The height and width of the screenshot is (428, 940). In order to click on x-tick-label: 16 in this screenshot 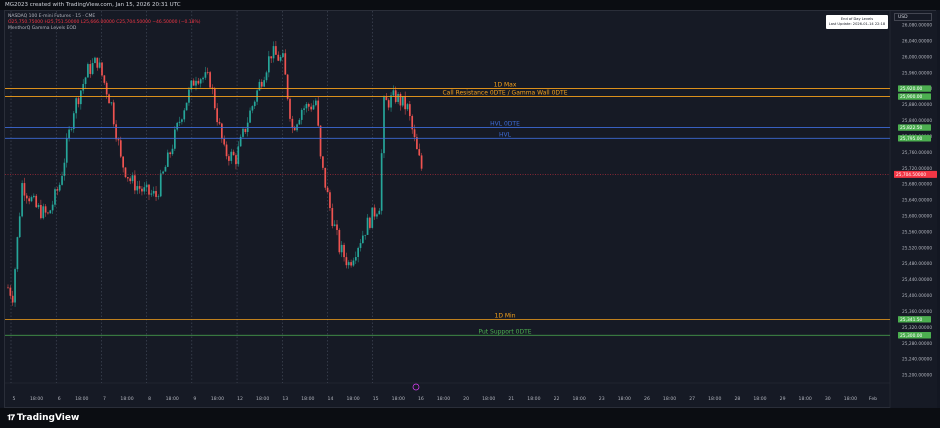, I will do `click(421, 399)`.